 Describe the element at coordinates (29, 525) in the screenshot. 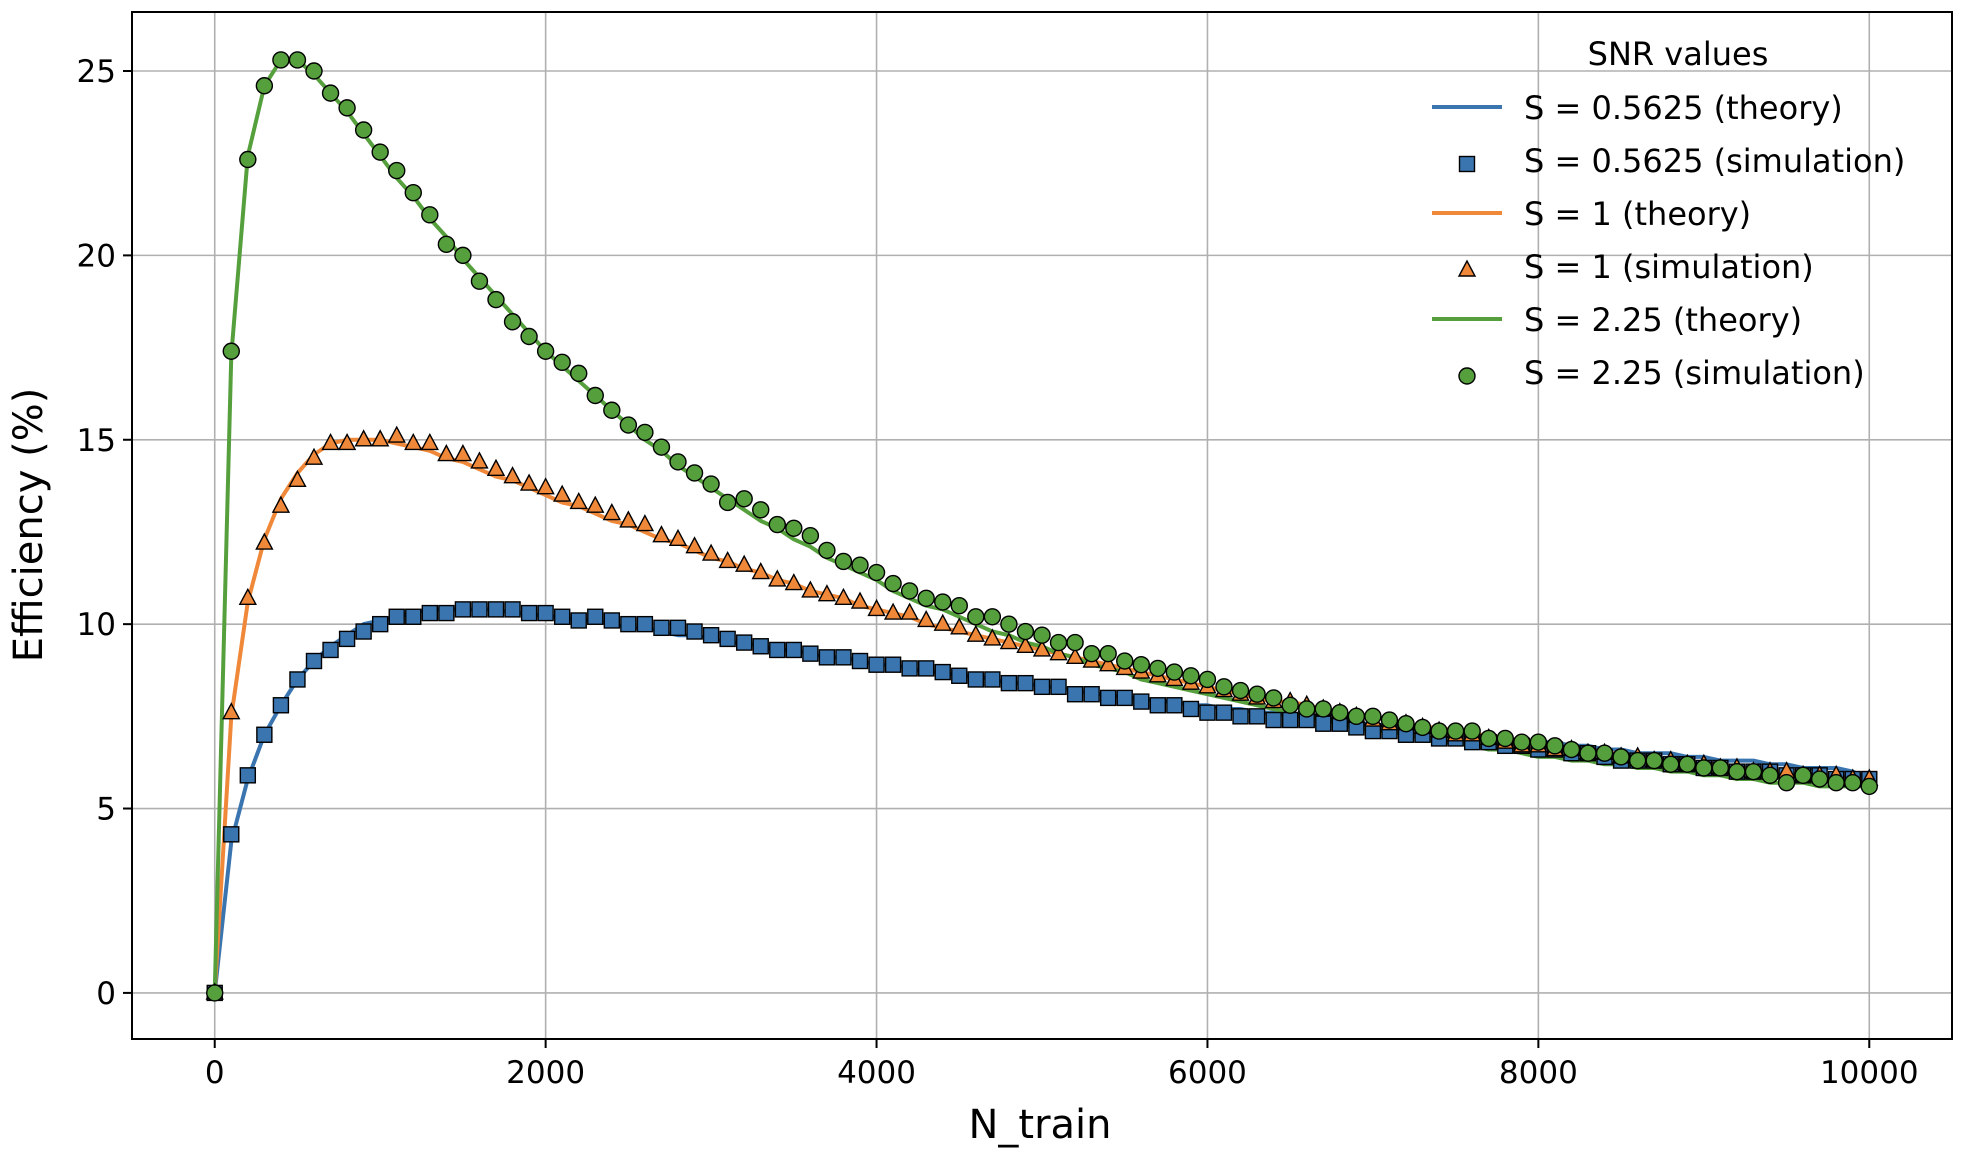

I see `y-axis-label: Efficiency (%)` at that location.